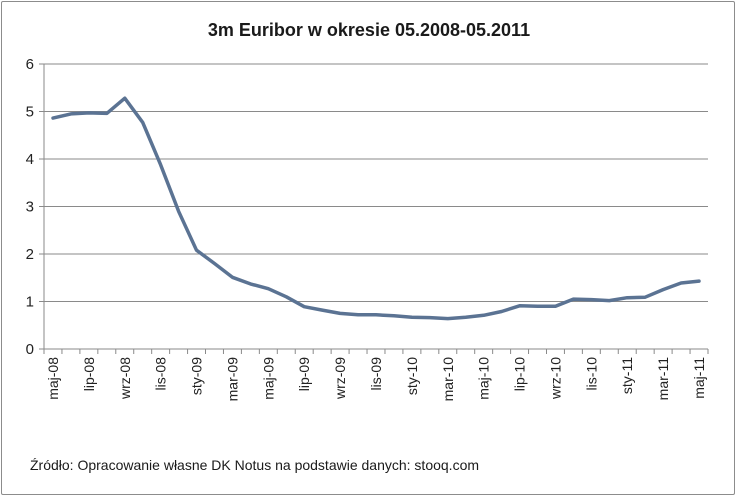  What do you see at coordinates (30, 302) in the screenshot?
I see `y-tick-label: 1` at bounding box center [30, 302].